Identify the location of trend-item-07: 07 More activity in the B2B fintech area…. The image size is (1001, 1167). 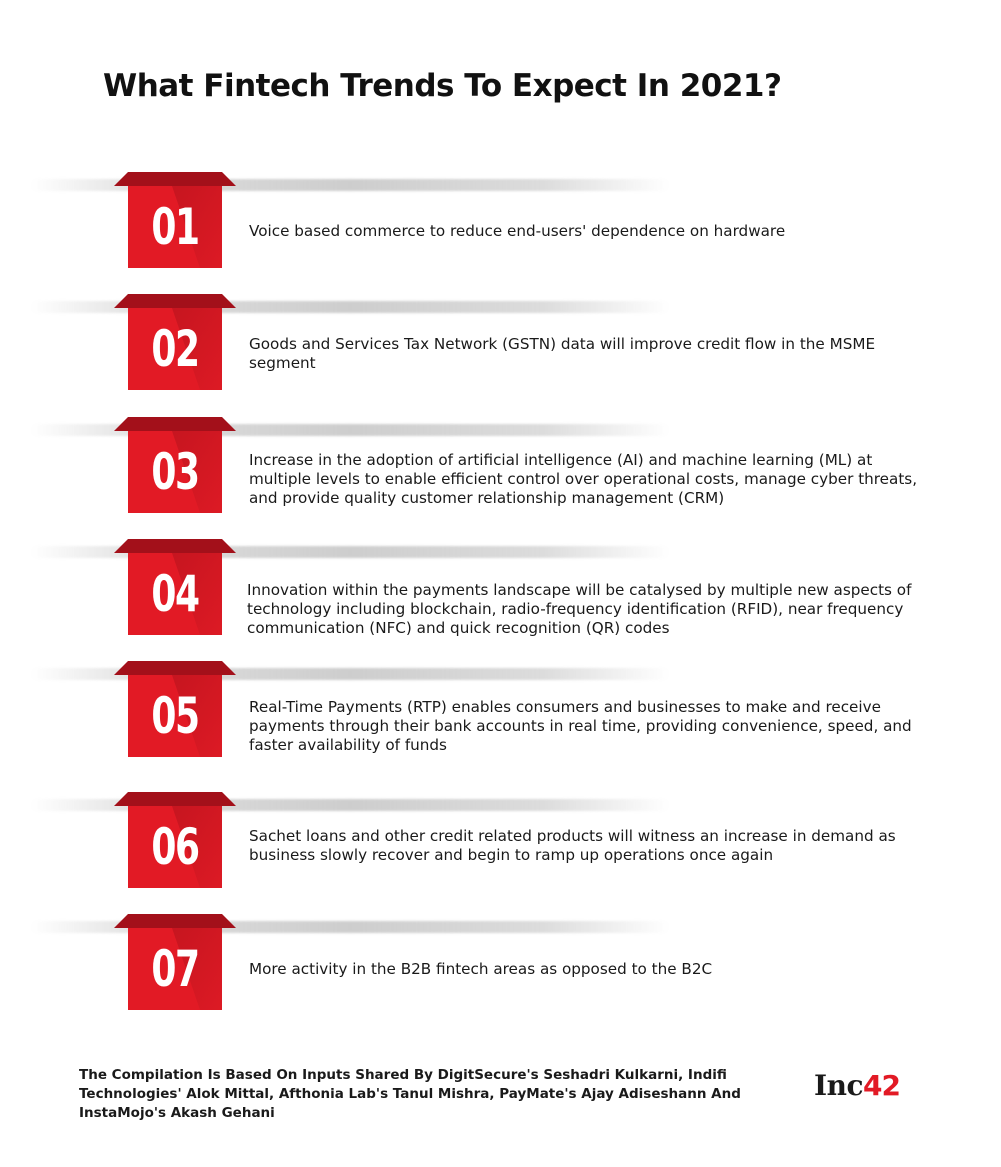
(500, 975).